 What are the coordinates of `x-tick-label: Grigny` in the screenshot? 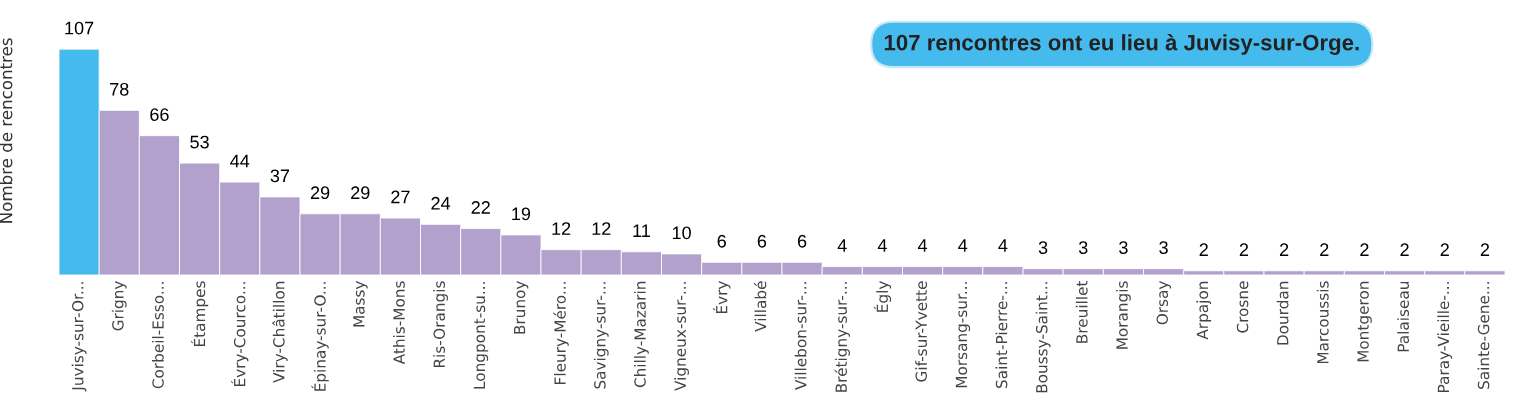 It's located at (119, 306).